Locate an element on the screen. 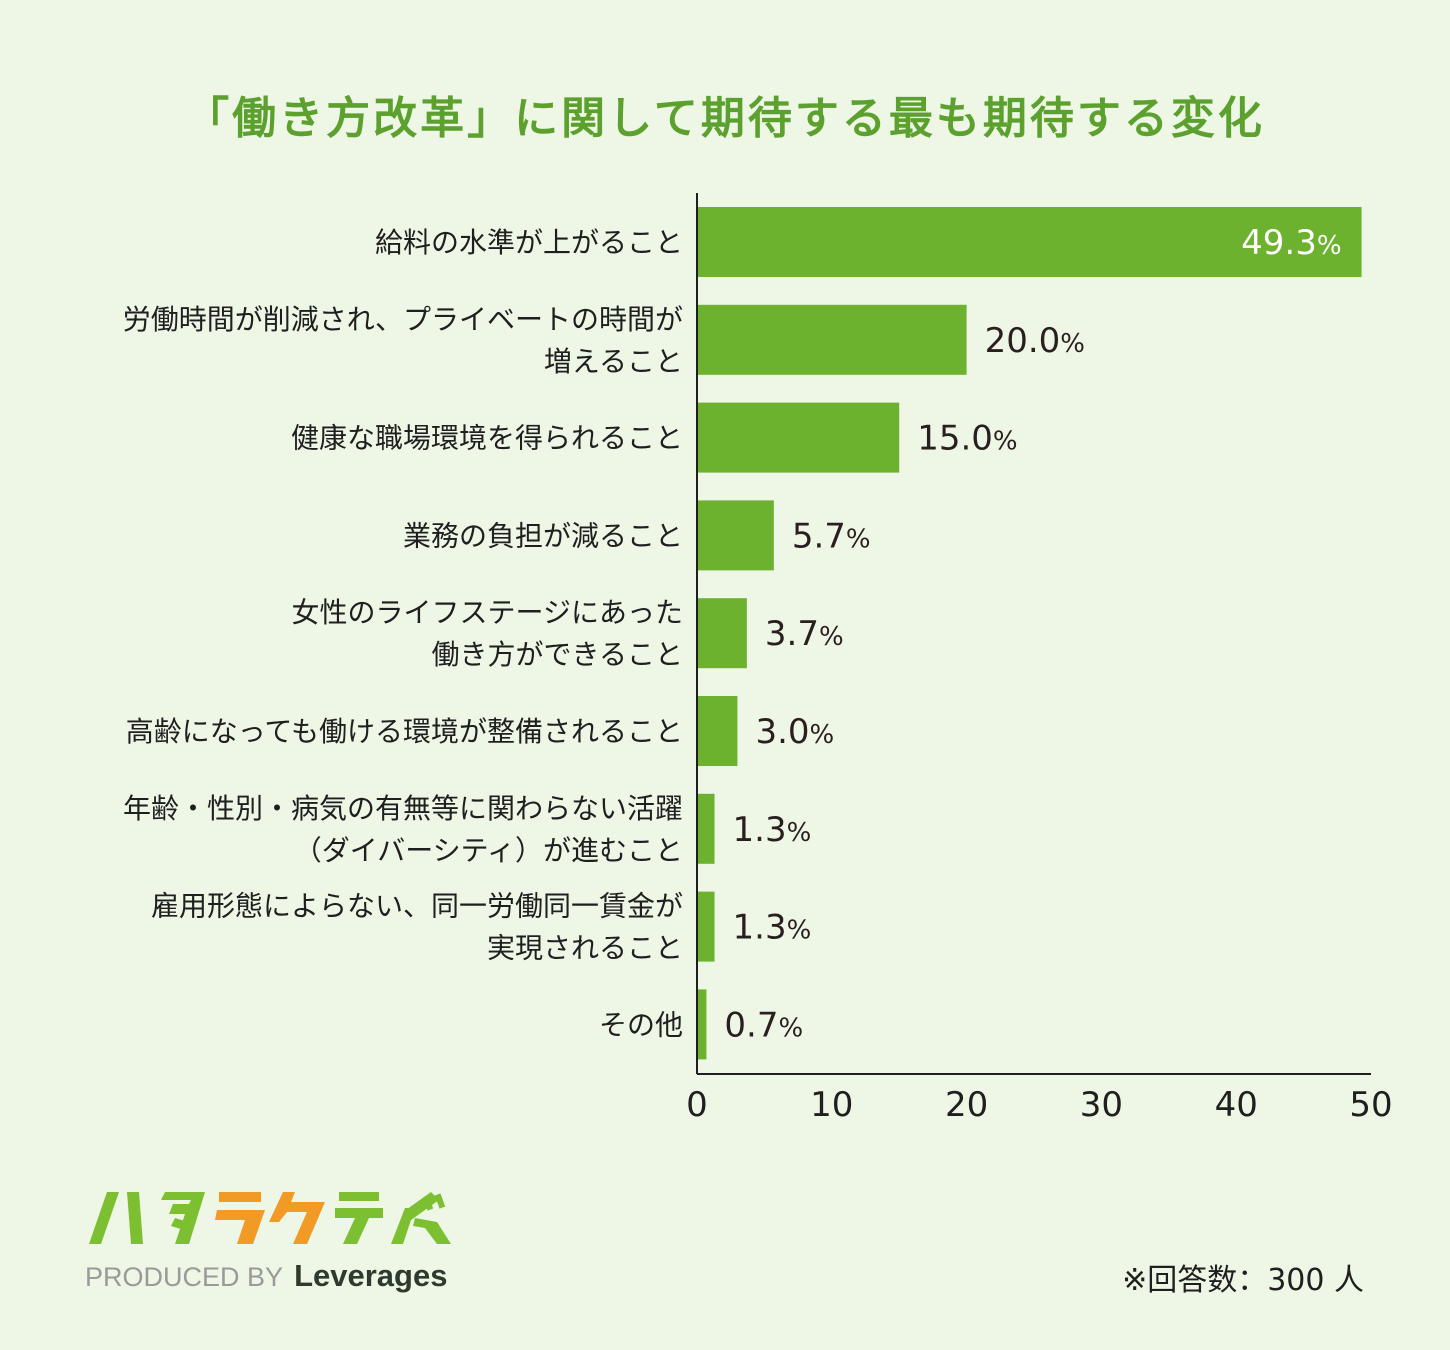  logo-glyph-ku is located at coordinates (297, 1218).